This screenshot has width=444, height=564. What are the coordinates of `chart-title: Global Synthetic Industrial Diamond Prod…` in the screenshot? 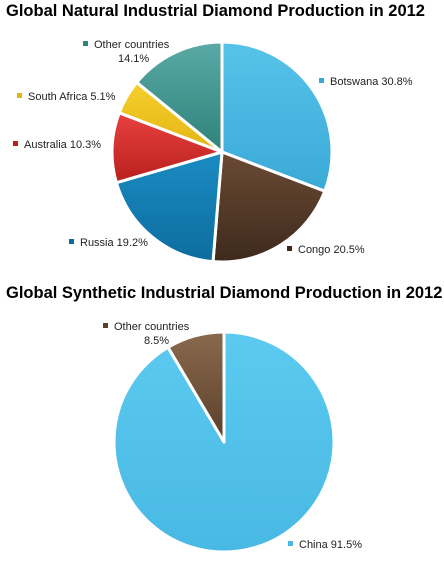 It's located at (224, 293).